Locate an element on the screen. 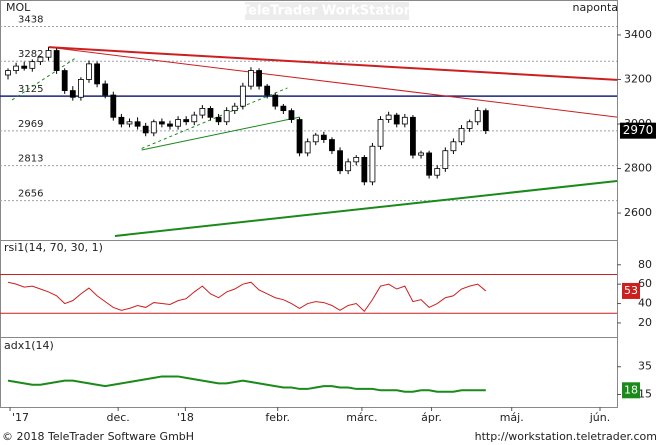  y-tick-label: 40 is located at coordinates (645, 303).